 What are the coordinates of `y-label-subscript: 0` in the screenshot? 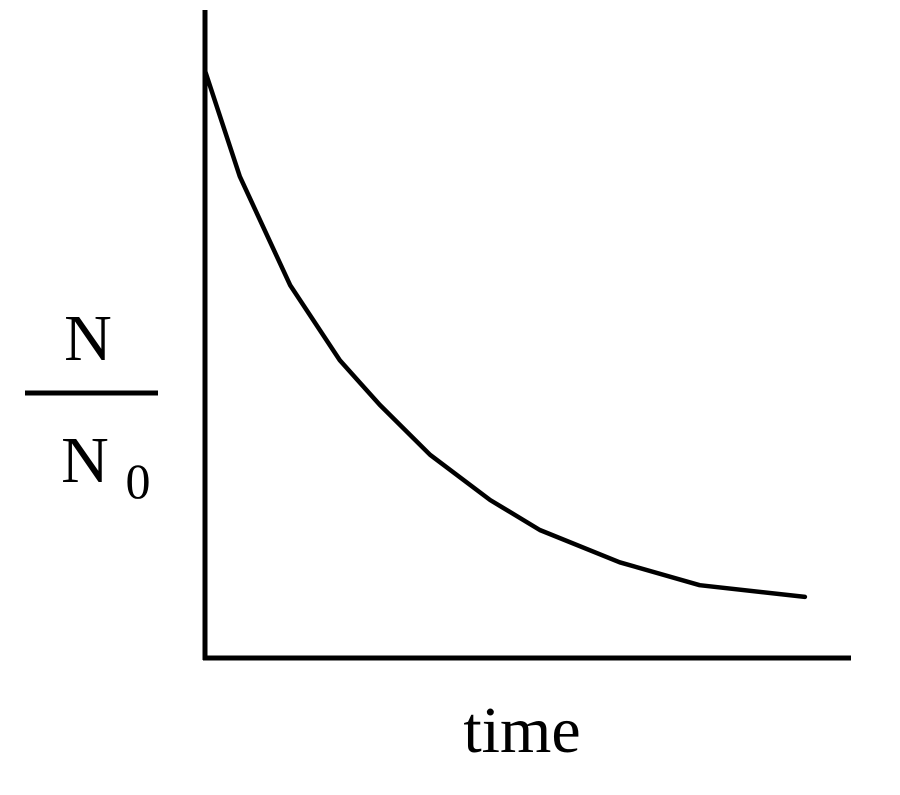 It's located at (138, 481).